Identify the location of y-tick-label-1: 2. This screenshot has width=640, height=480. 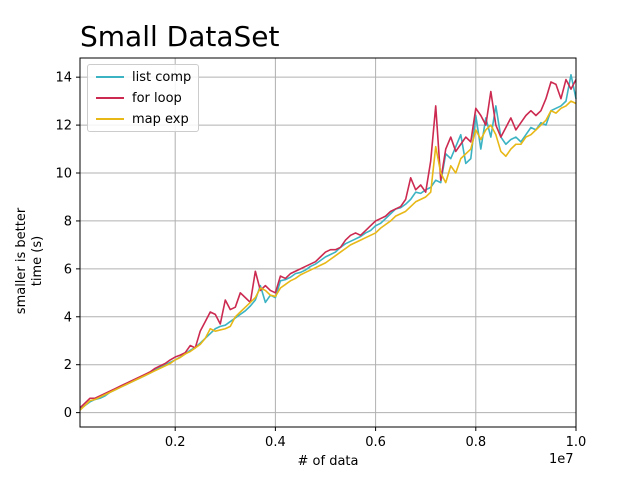
(68, 365).